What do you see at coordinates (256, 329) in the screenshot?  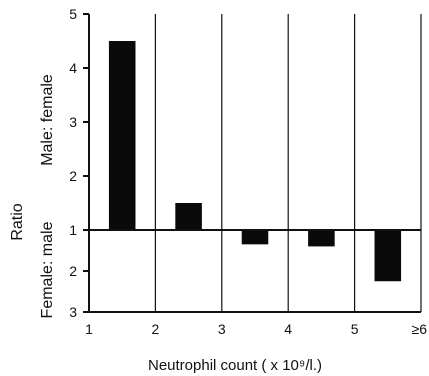 I see `x-tick-labels: 1 2 3 4 5 ≥6` at bounding box center [256, 329].